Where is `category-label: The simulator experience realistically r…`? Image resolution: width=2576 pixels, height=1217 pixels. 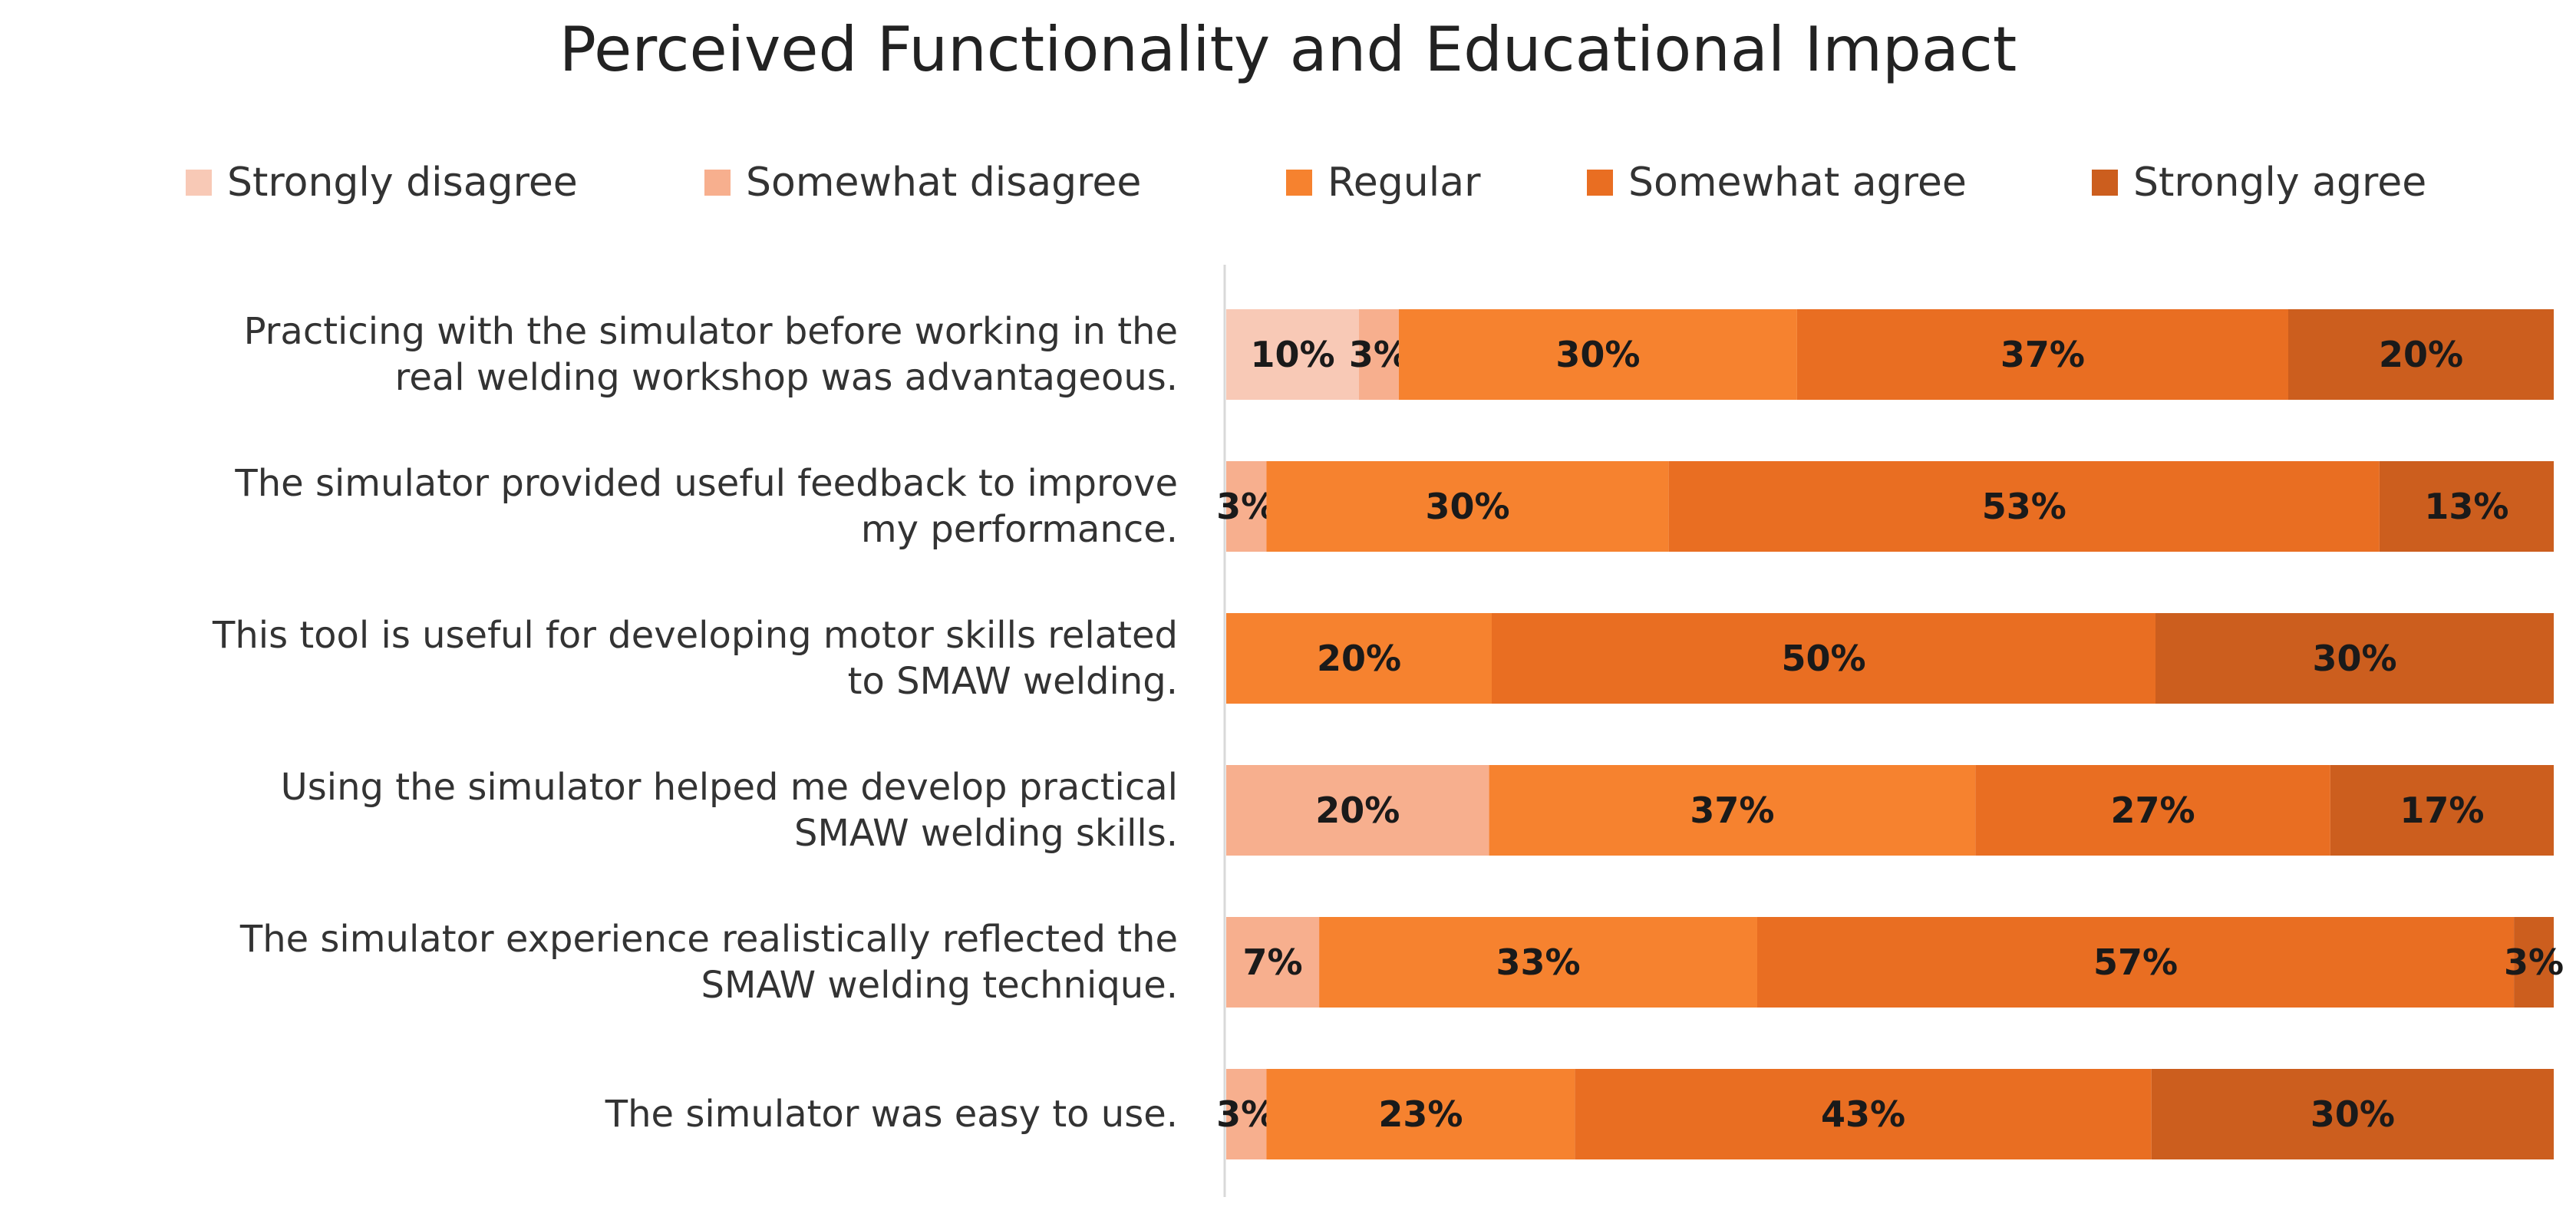 category-label: The simulator experience realistically r… is located at coordinates (708, 962).